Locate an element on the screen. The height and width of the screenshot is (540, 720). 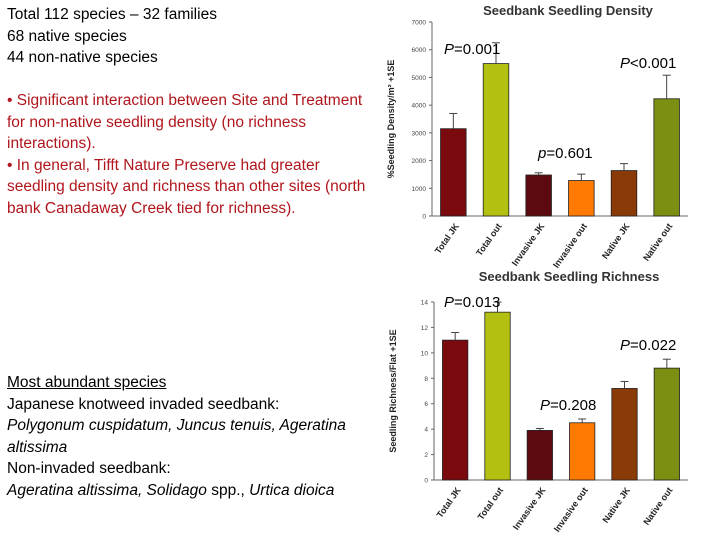
p-value-annotation: P=0.013 is located at coordinates (472, 302).